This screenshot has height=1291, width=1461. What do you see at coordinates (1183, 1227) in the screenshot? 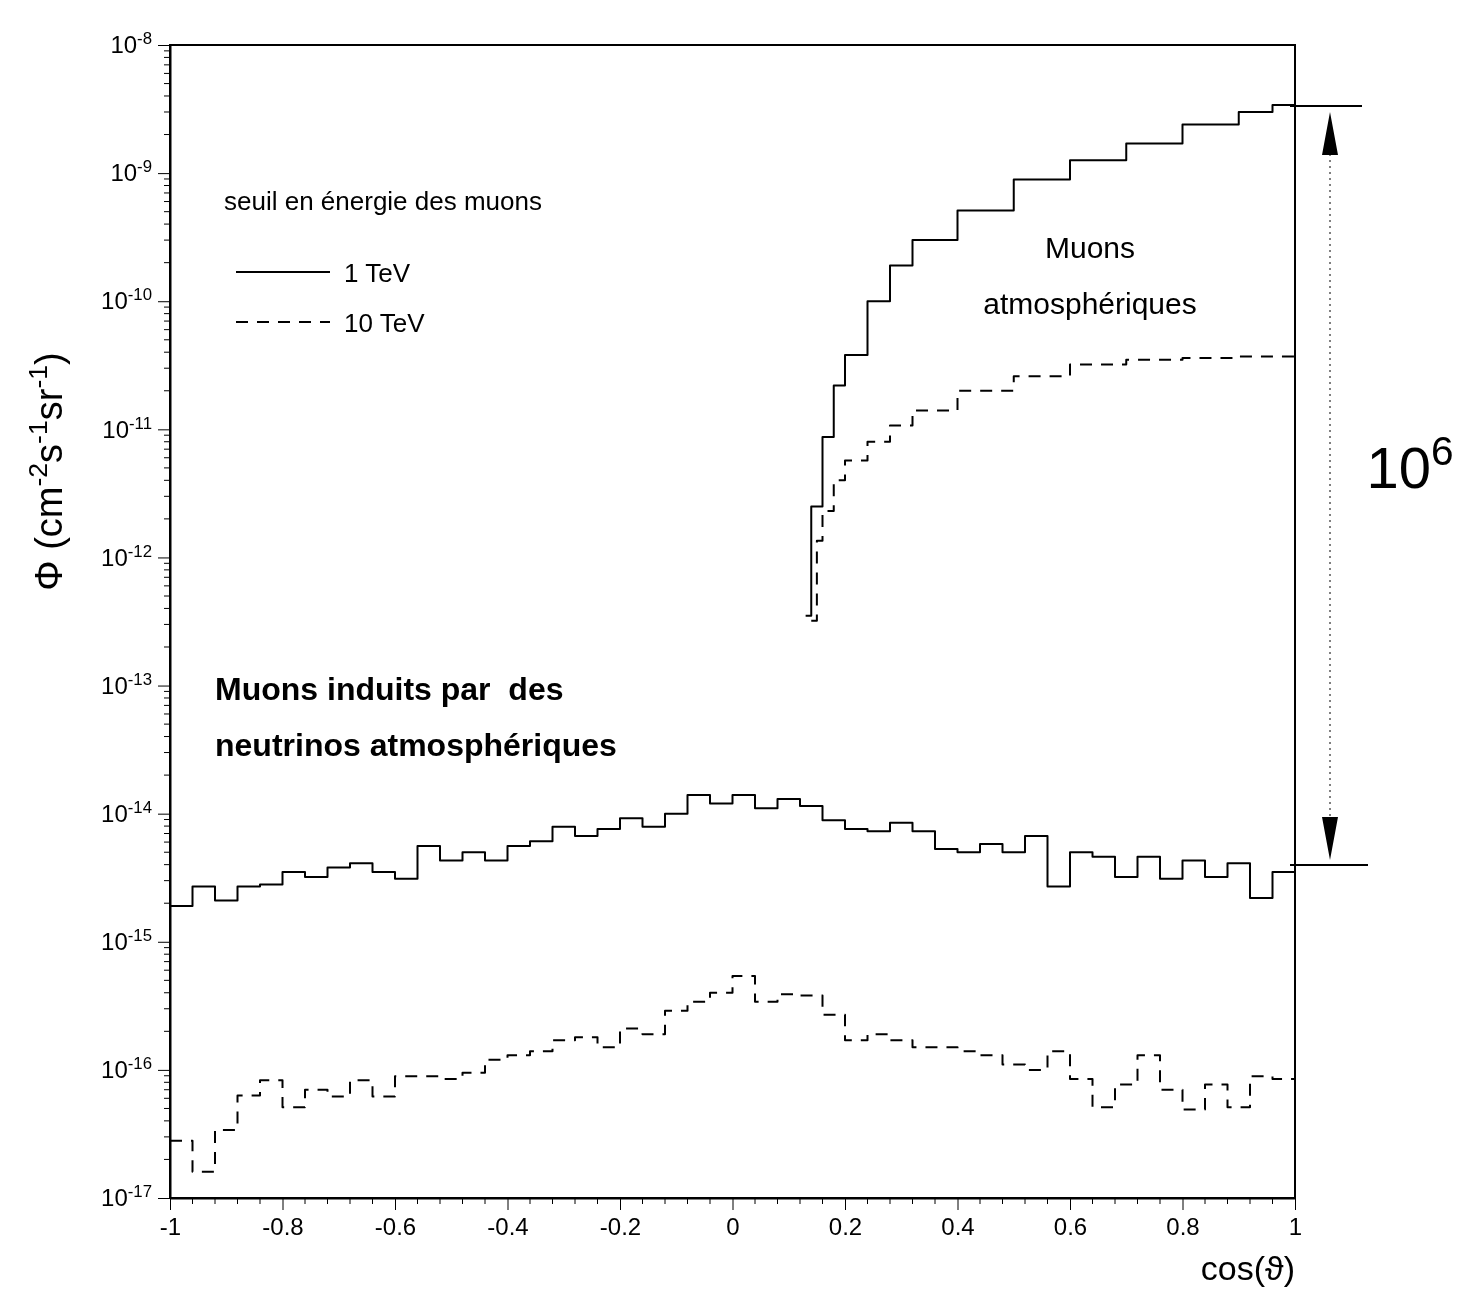
I see `x-tick-label: 0.8` at bounding box center [1183, 1227].